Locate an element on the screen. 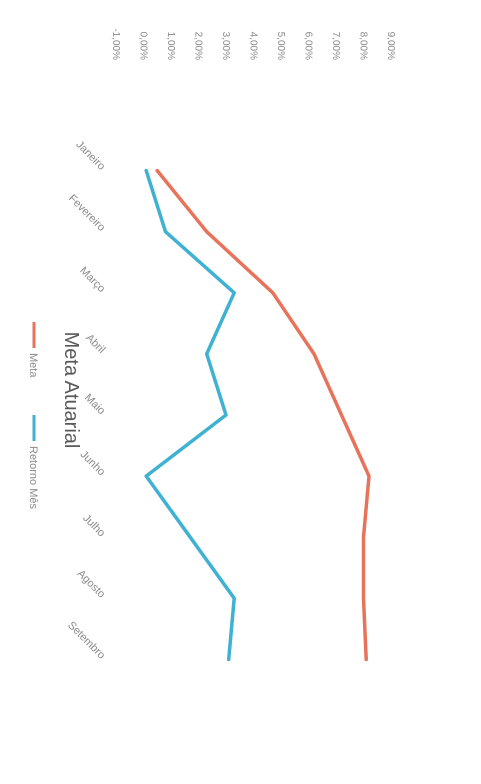 The width and height of the screenshot is (481, 784). x-tick-label: Fevereiro is located at coordinates (86, 212).